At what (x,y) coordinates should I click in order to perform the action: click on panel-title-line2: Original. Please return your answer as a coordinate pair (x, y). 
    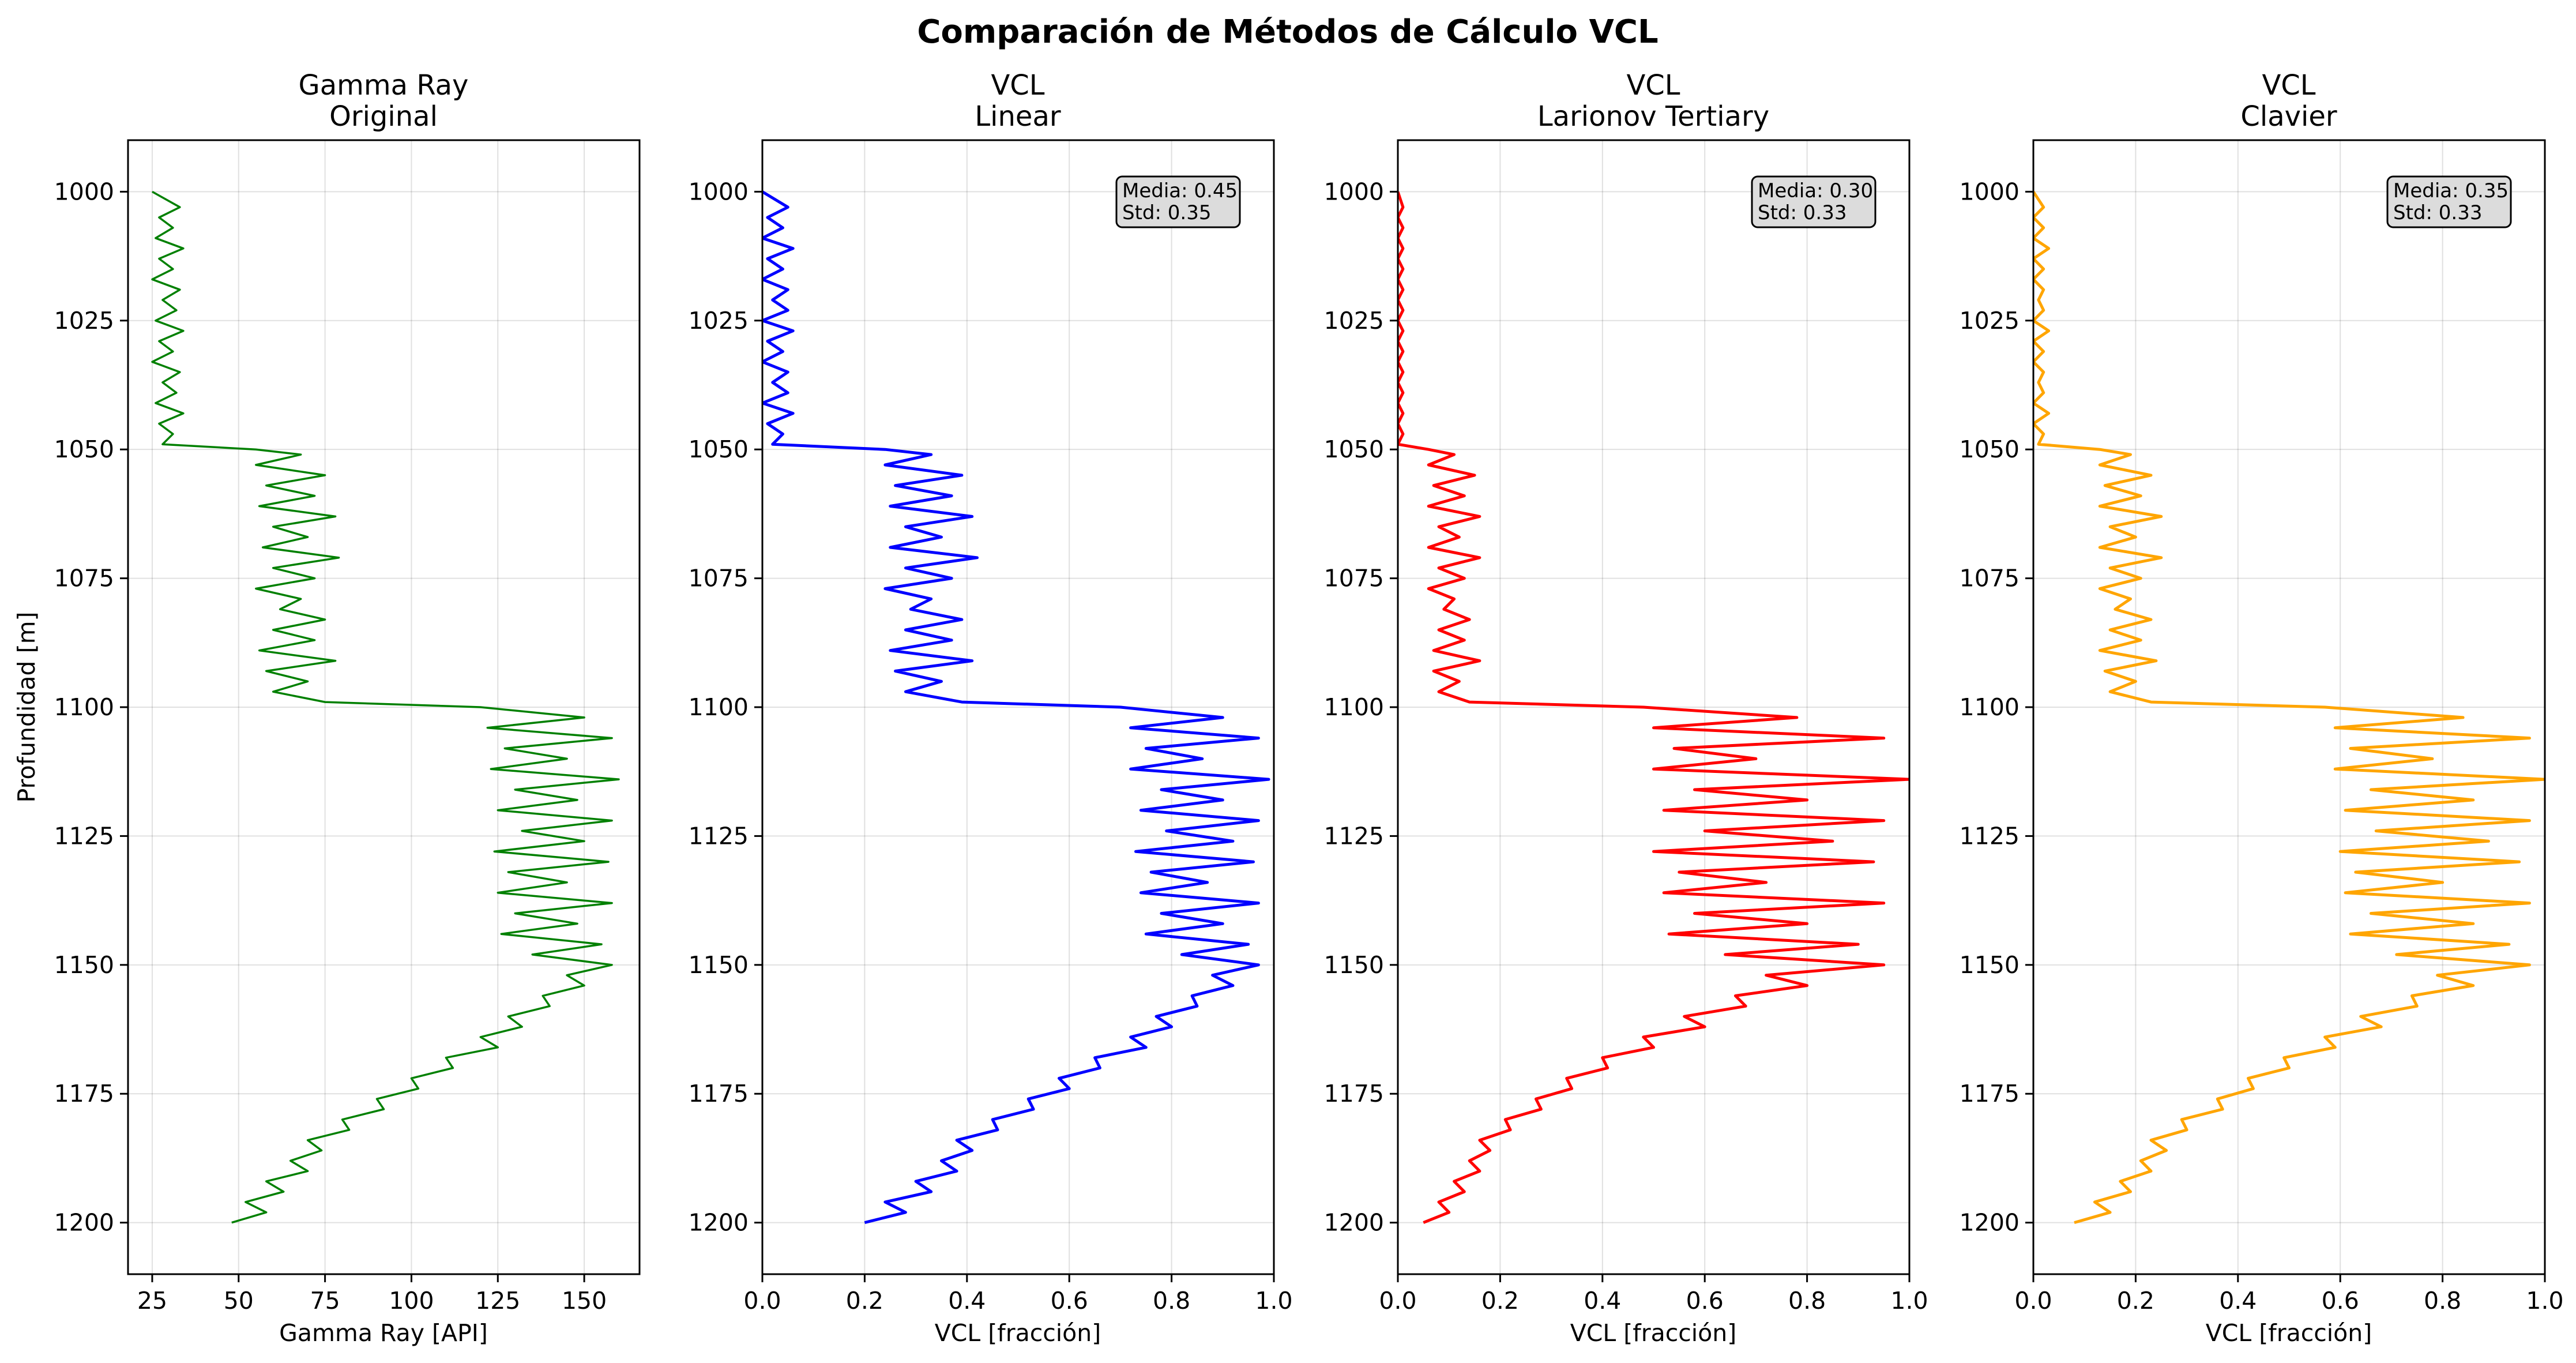
    Looking at the image, I should click on (383, 116).